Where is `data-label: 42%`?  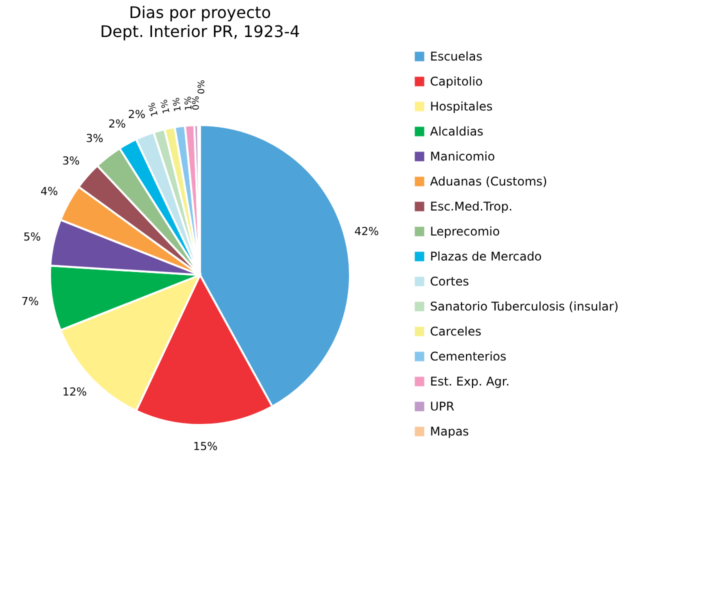 data-label: 42% is located at coordinates (366, 231).